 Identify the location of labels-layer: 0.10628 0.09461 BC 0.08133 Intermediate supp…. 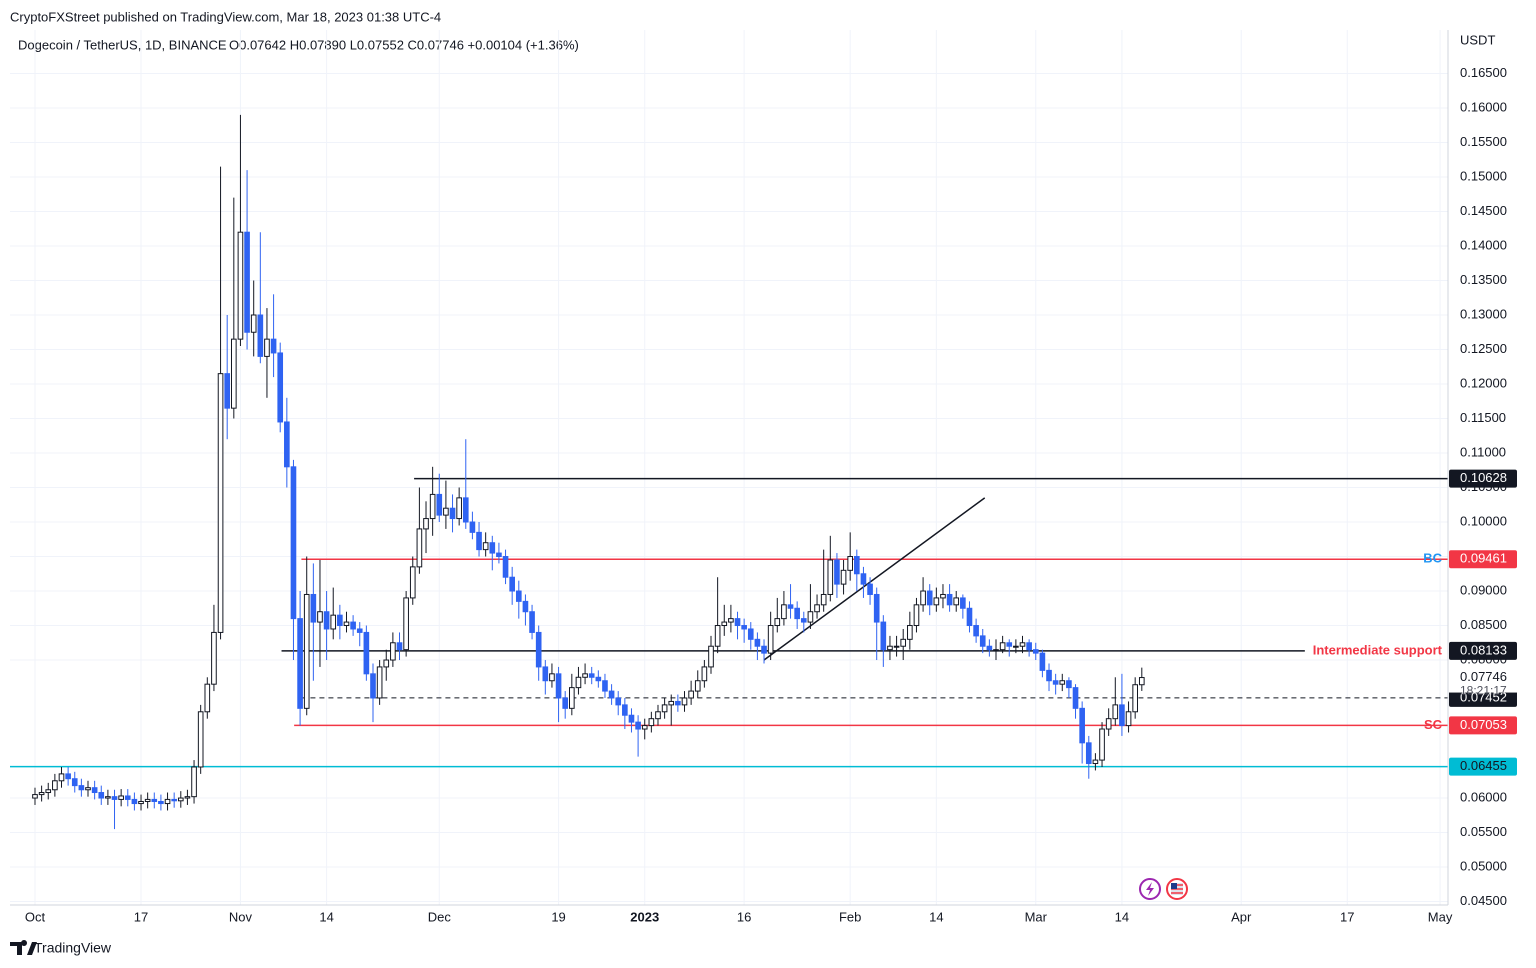
(1415, 622).